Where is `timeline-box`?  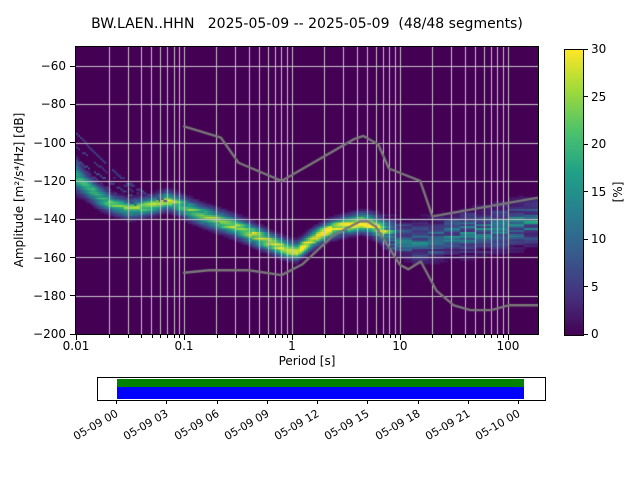
timeline-box is located at coordinates (321, 389).